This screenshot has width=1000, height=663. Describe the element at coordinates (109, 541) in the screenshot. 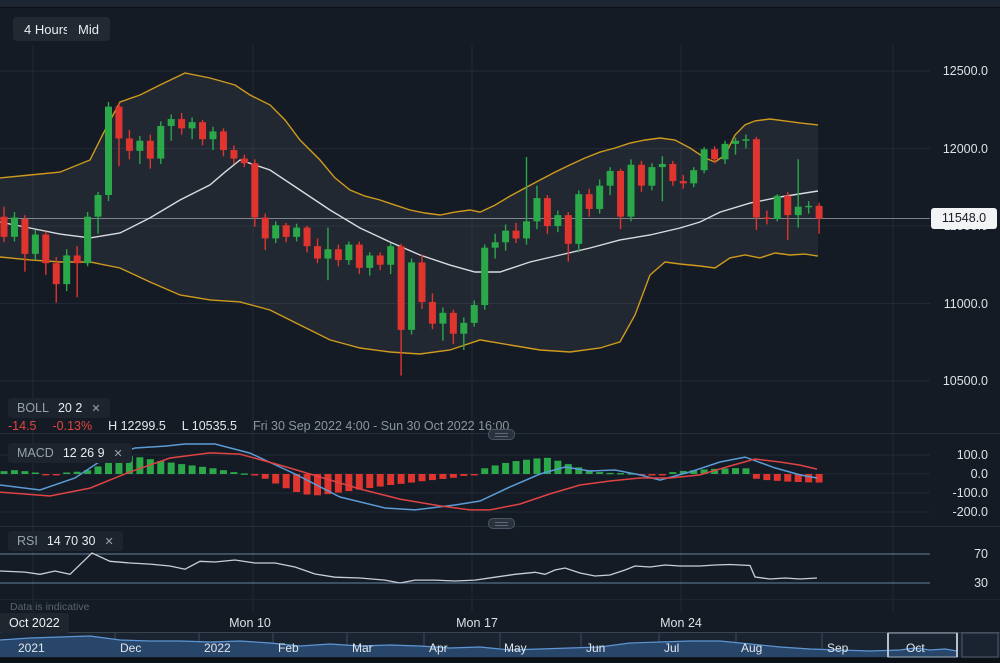

I see `rsi-close-icon: ✕` at that location.